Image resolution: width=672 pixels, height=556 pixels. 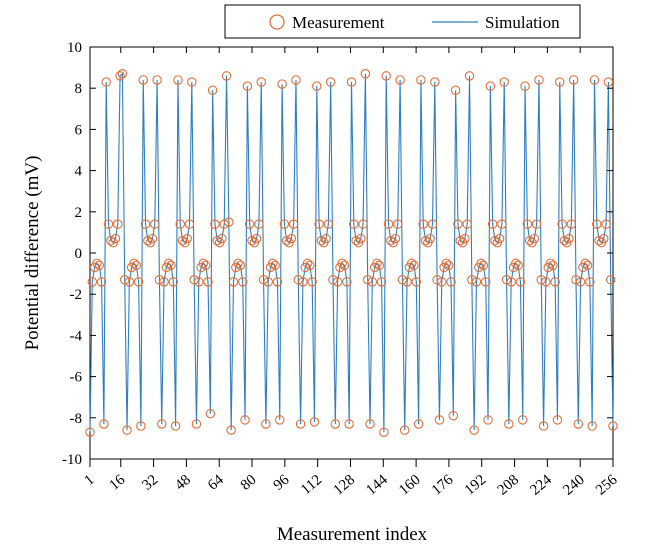 What do you see at coordinates (79, 213) in the screenshot?
I see `y-tick-label: 2` at bounding box center [79, 213].